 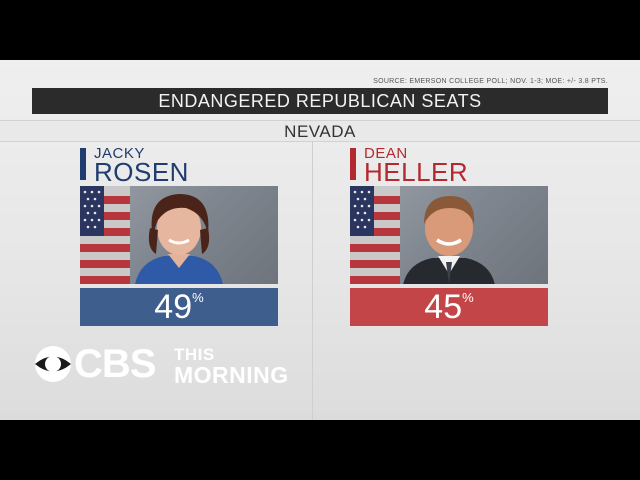 I want to click on last-name: HELLER, so click(x=416, y=172).